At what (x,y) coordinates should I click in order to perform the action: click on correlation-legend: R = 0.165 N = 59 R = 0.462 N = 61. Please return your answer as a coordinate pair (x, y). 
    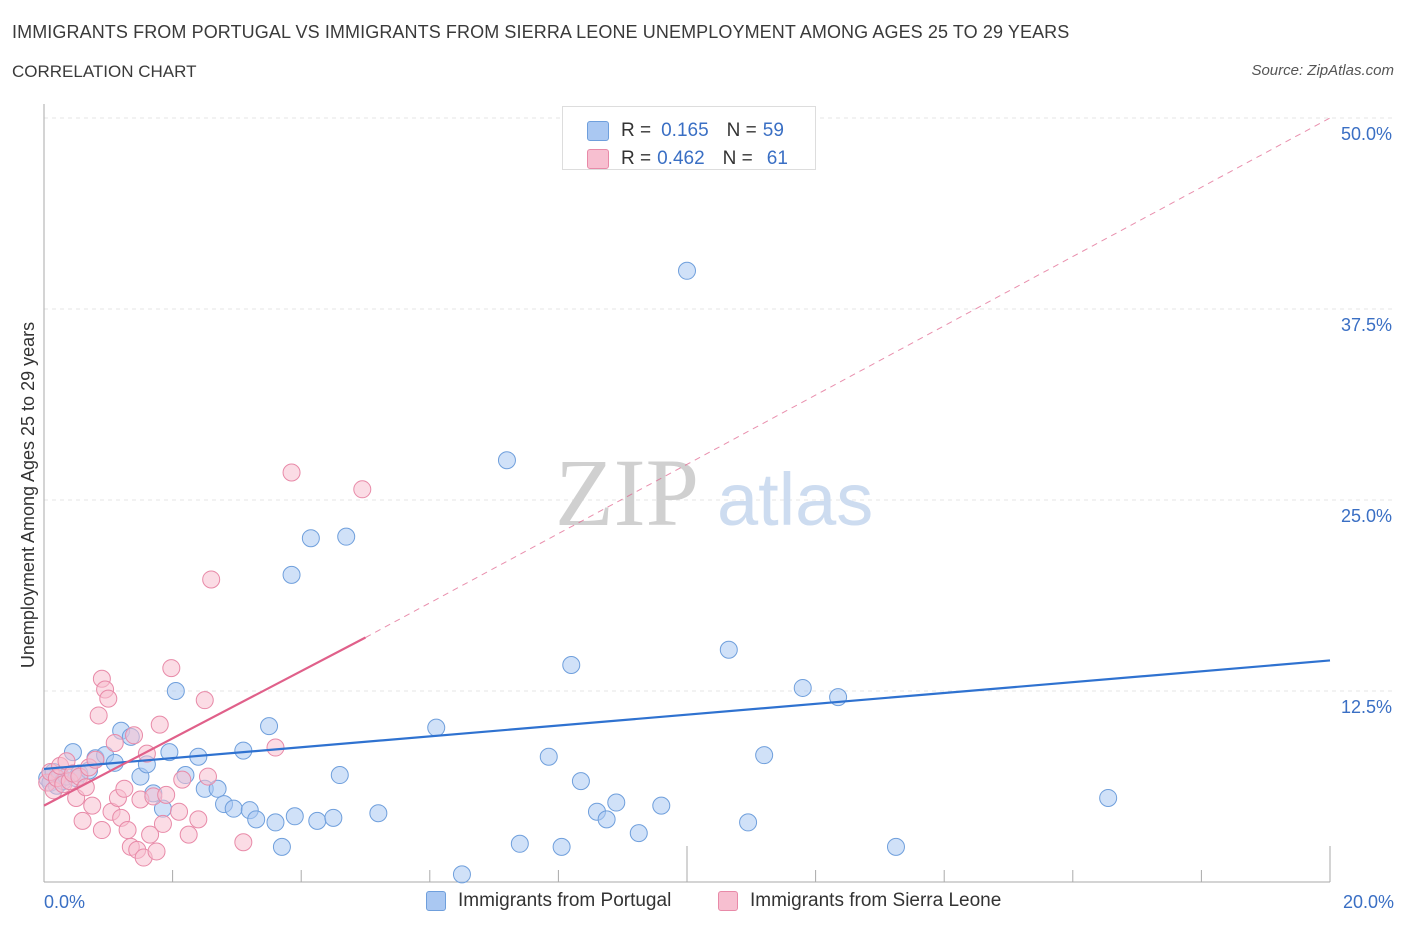
    Looking at the image, I should click on (689, 138).